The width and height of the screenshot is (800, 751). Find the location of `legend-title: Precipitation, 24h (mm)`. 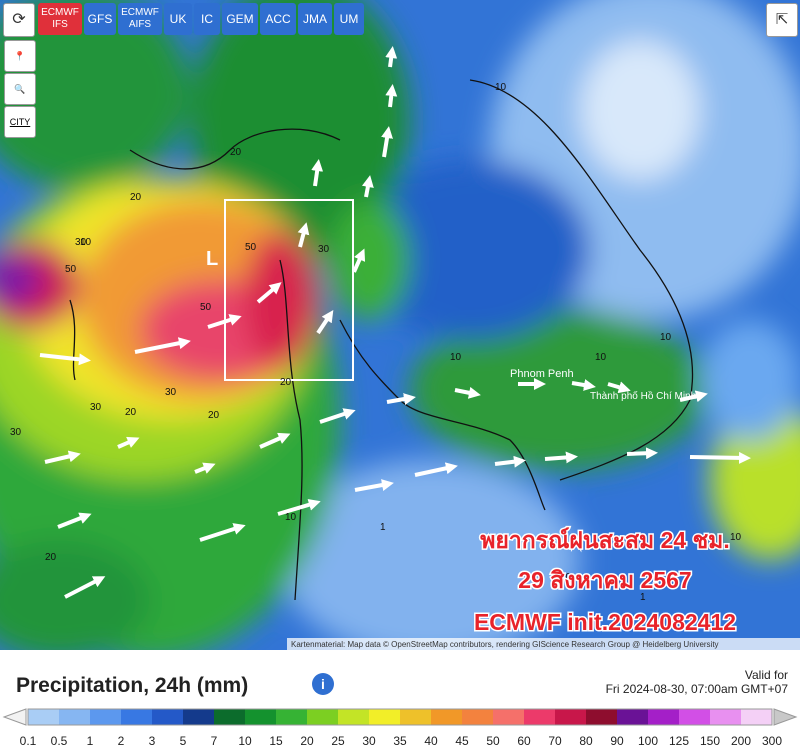

legend-title: Precipitation, 24h (mm) is located at coordinates (132, 685).